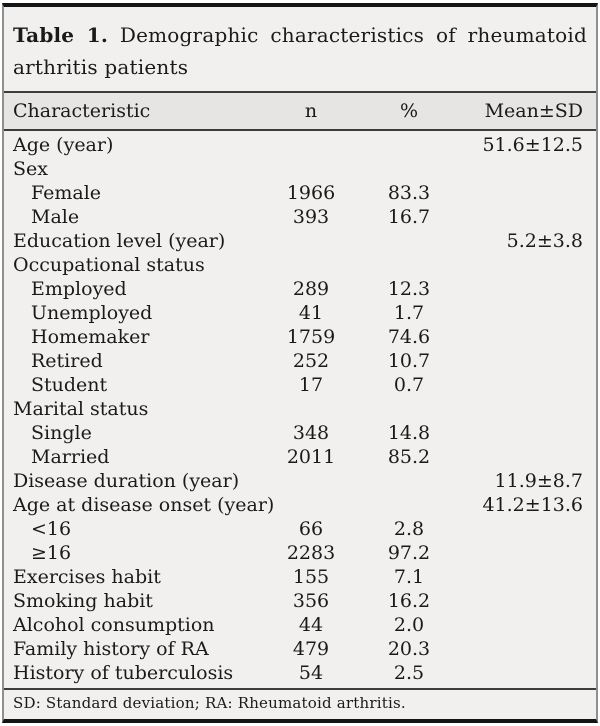 Image resolution: width=600 pixels, height=726 pixels. Describe the element at coordinates (60, 35) in the screenshot. I see `table-number-label: Table 1.` at that location.